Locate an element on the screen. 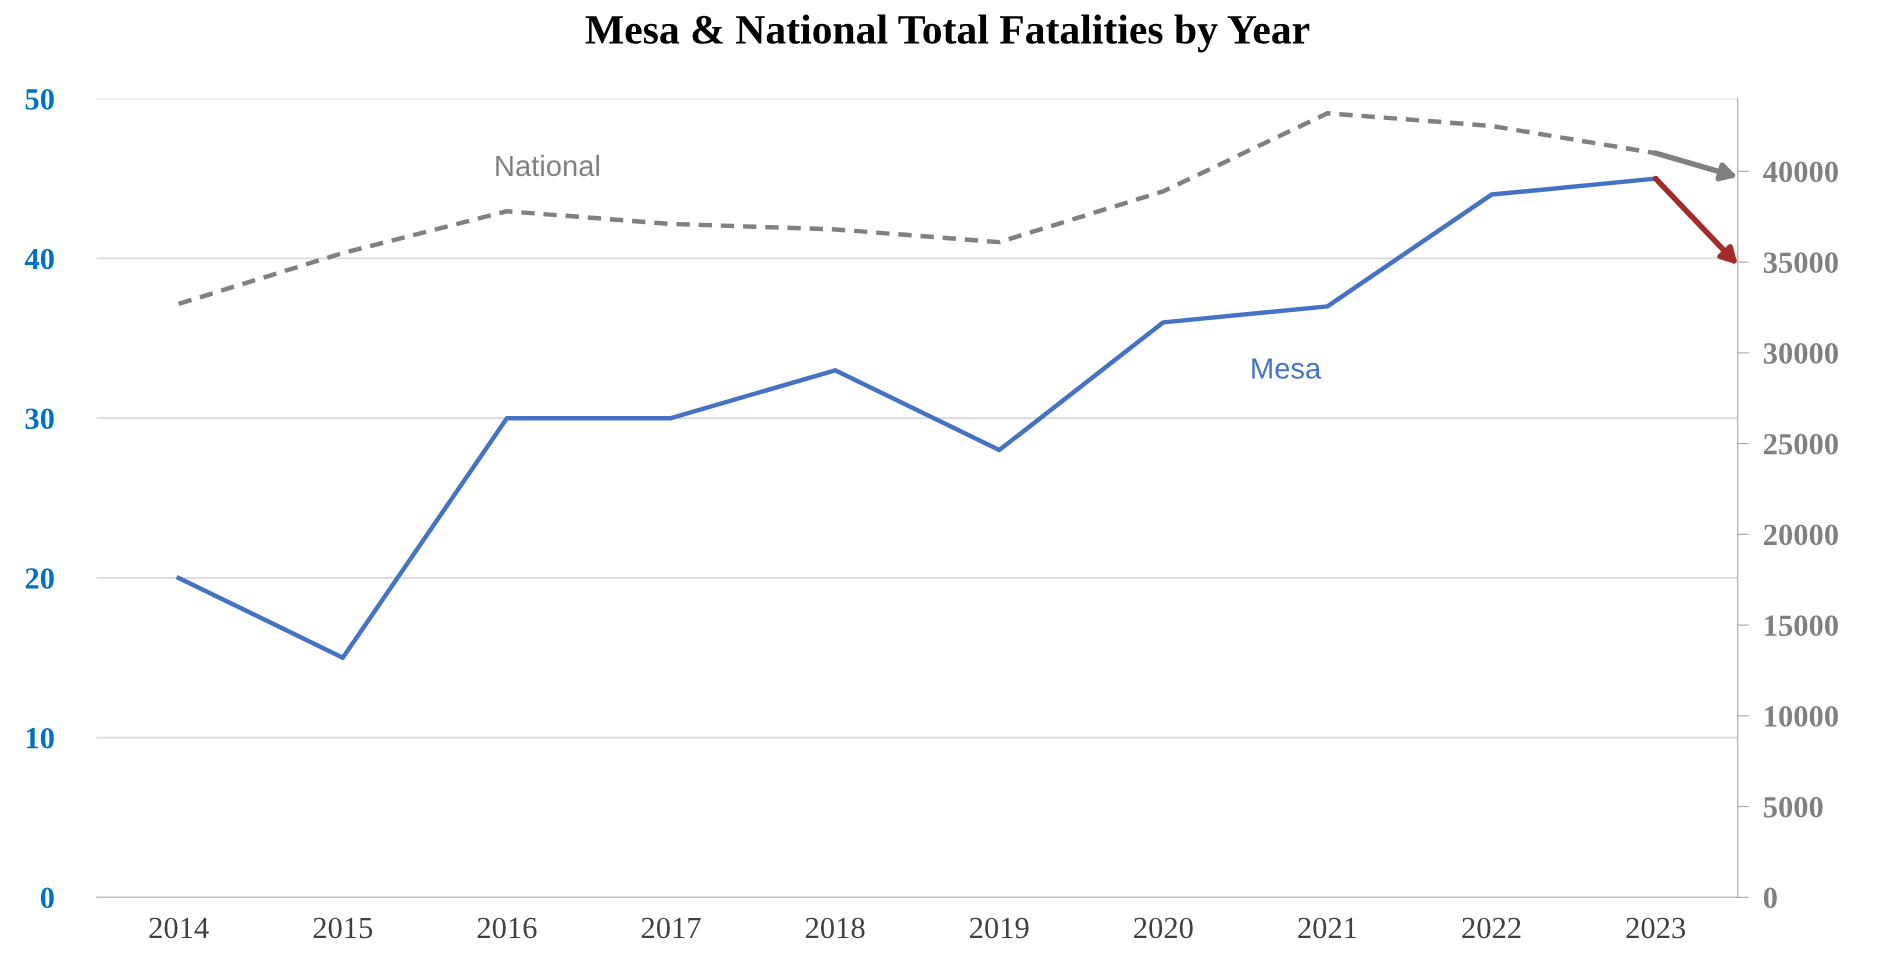 Image resolution: width=1895 pixels, height=968 pixels. y-tick-label: 10 is located at coordinates (40, 738).